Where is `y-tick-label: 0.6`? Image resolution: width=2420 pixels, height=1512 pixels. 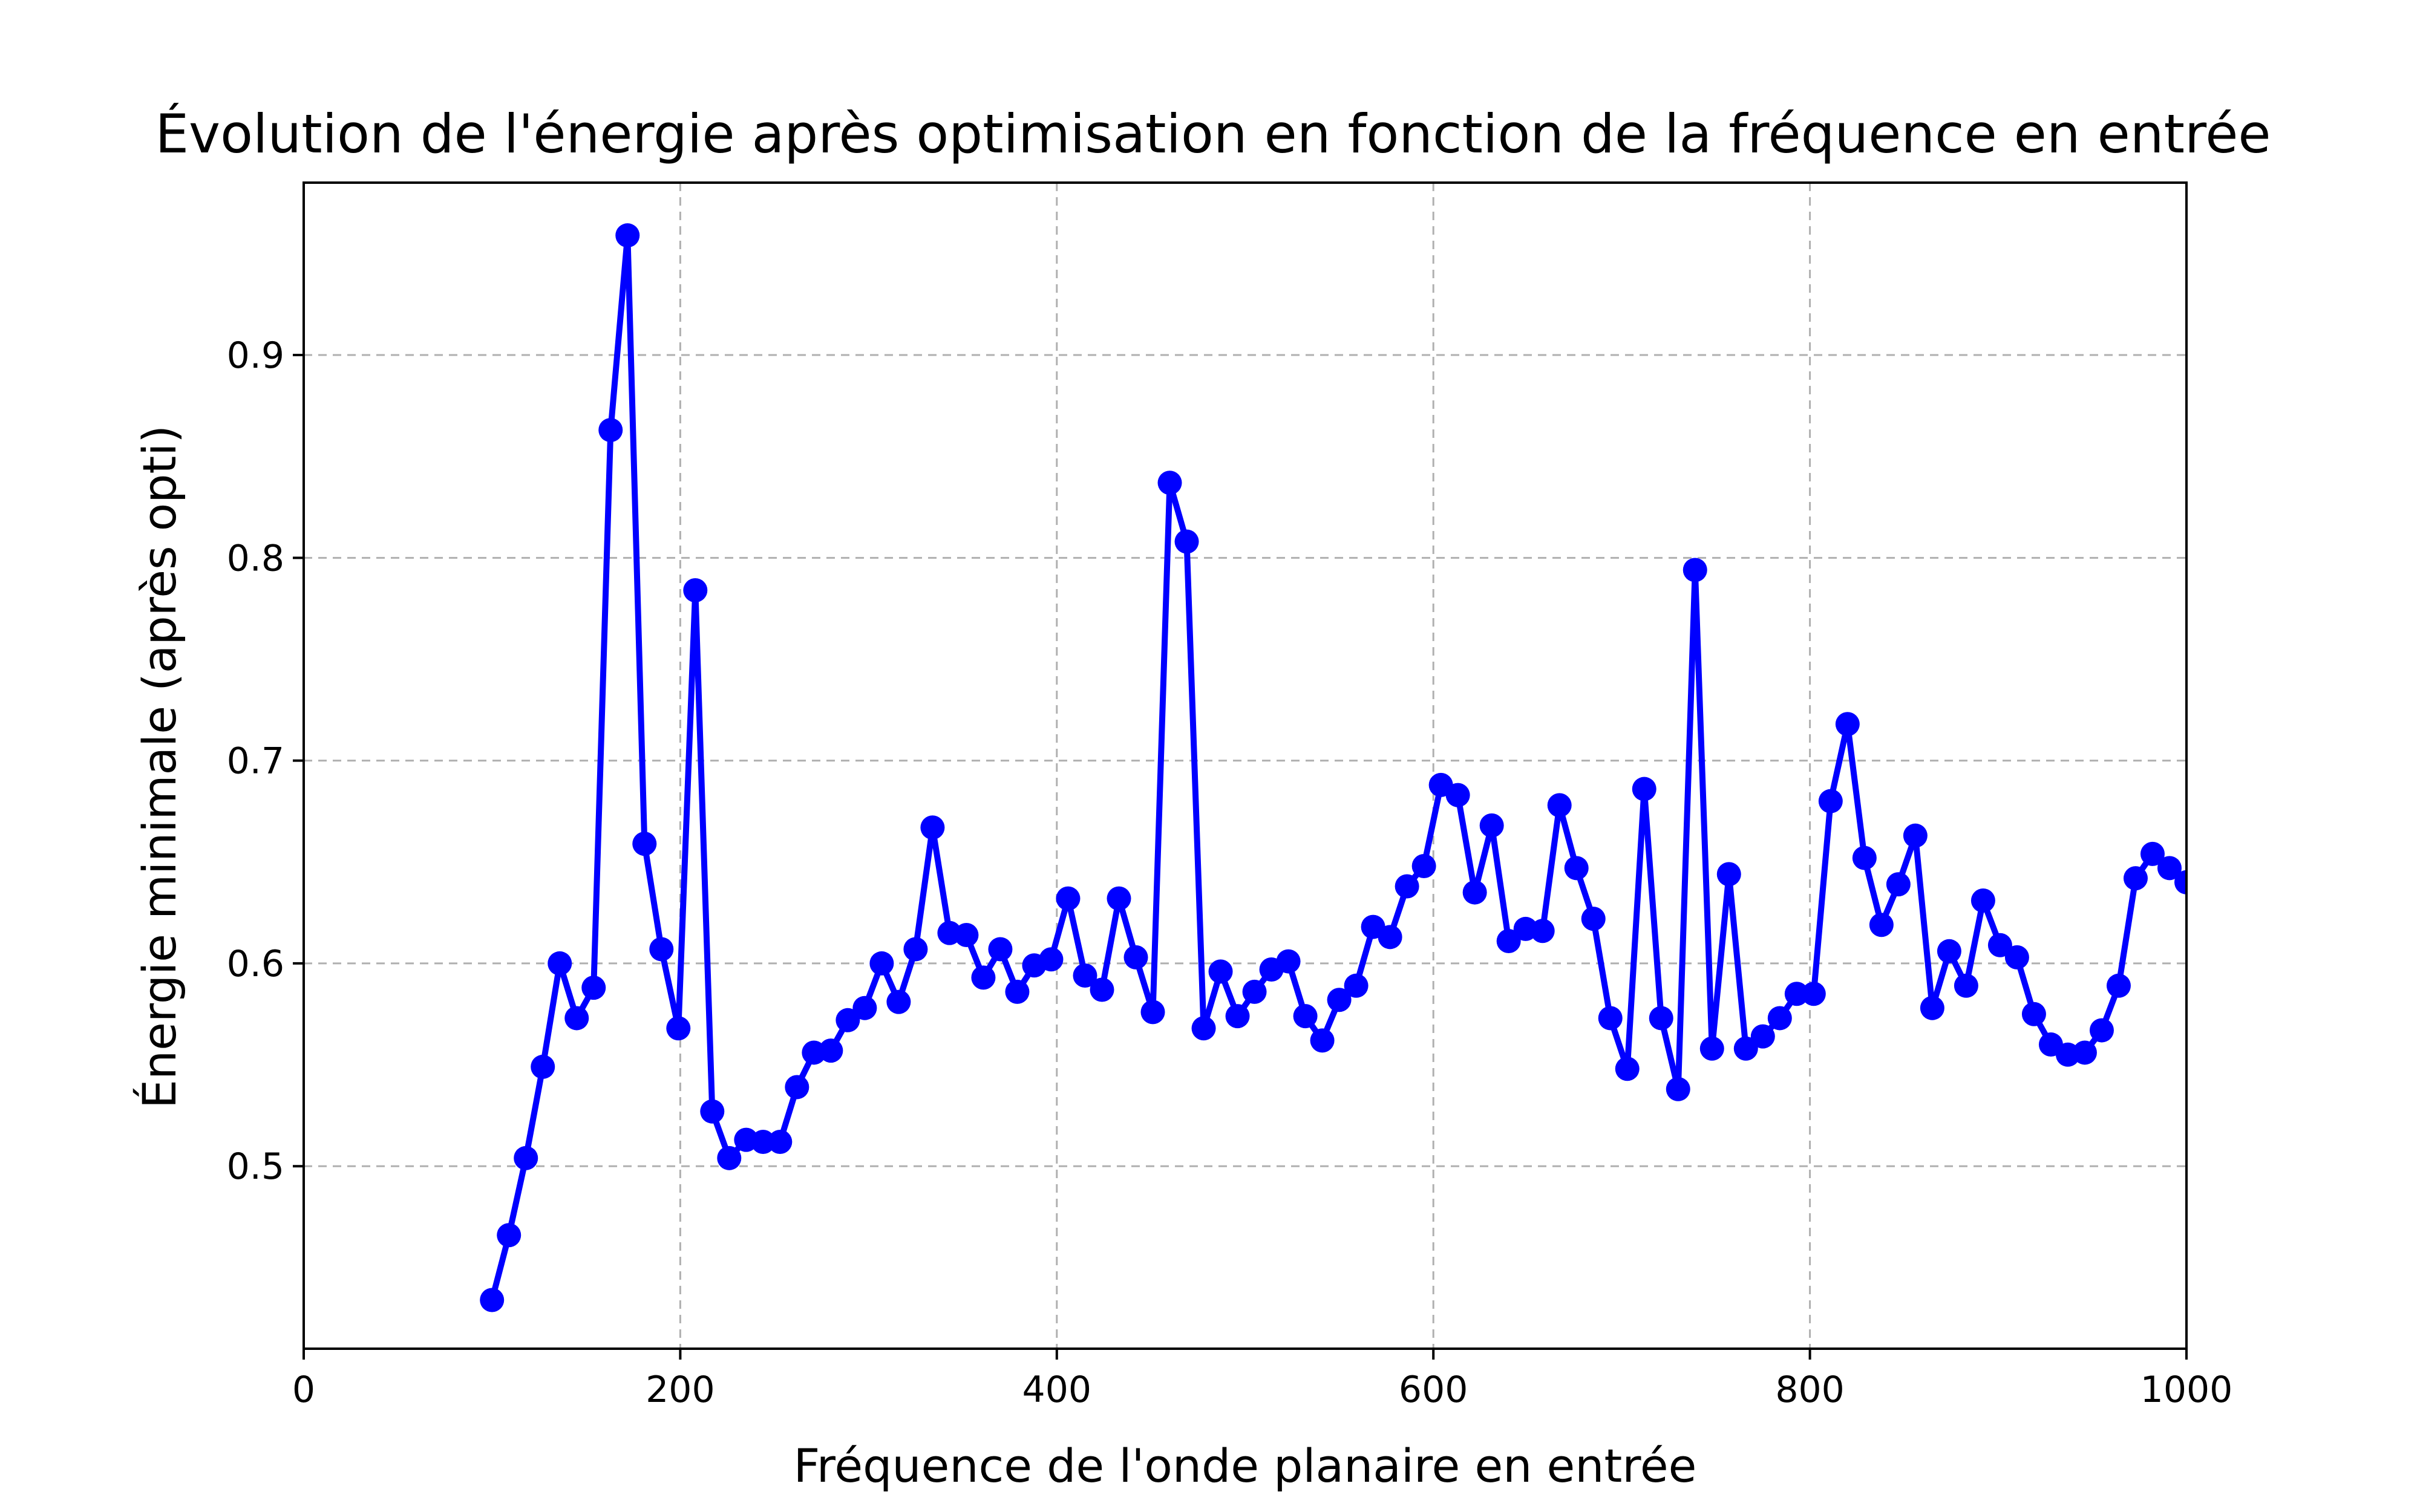
y-tick-label: 0.6 is located at coordinates (255, 964).